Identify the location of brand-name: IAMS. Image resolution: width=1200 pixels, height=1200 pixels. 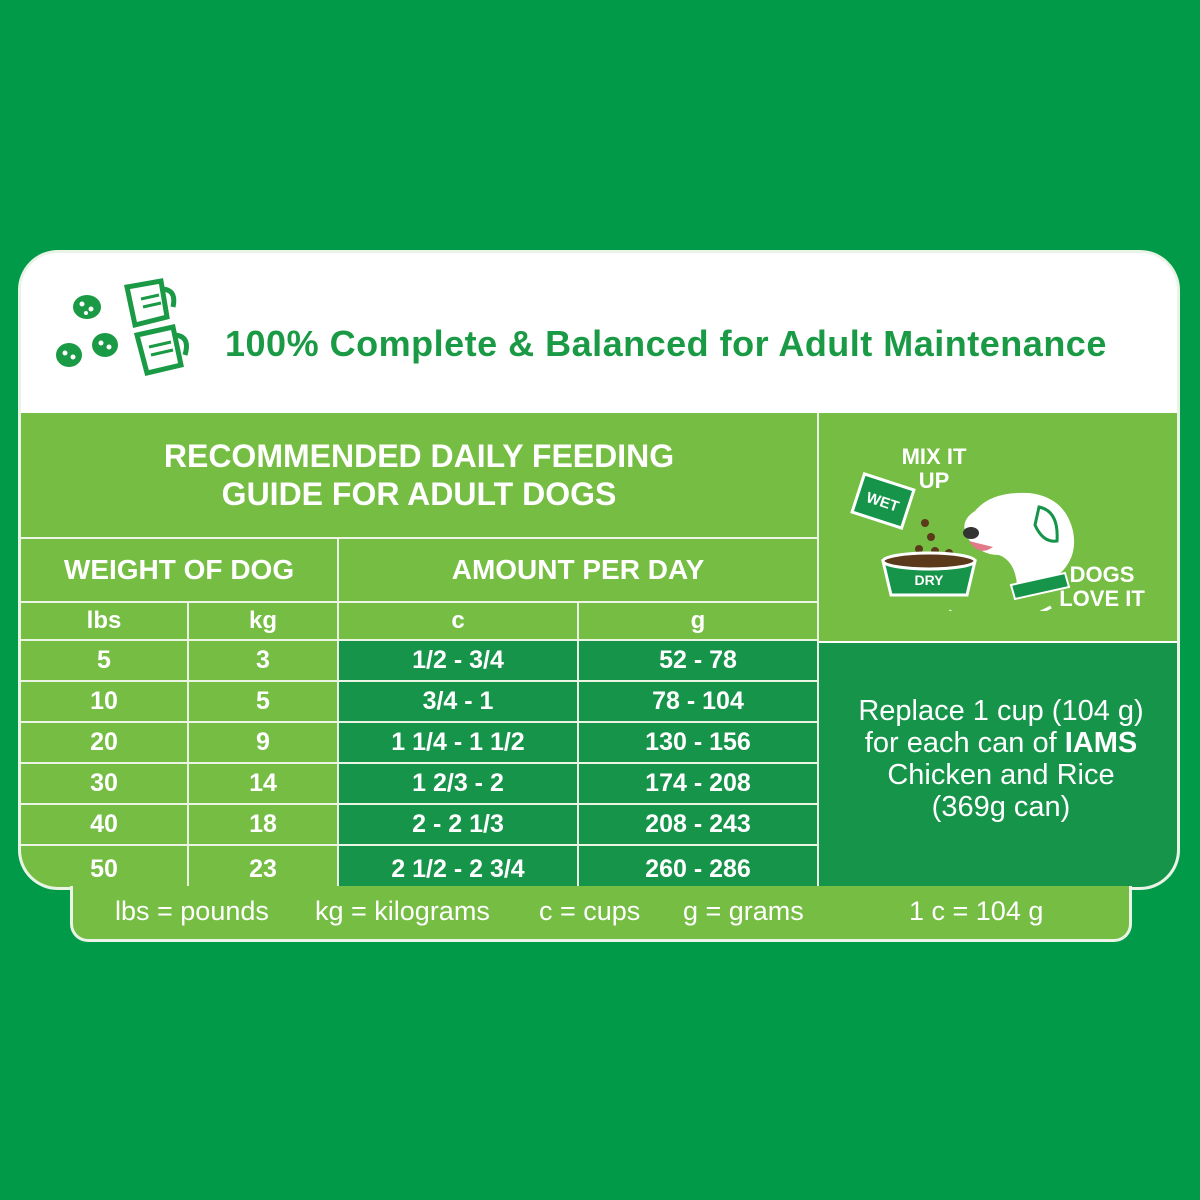
(1101, 743).